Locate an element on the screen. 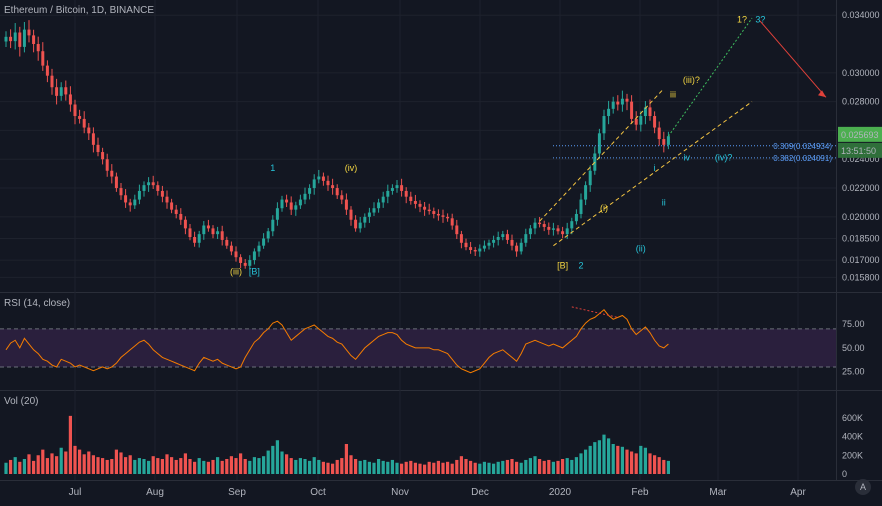 This screenshot has height=506, width=882. wave-label: 2 is located at coordinates (580, 266).